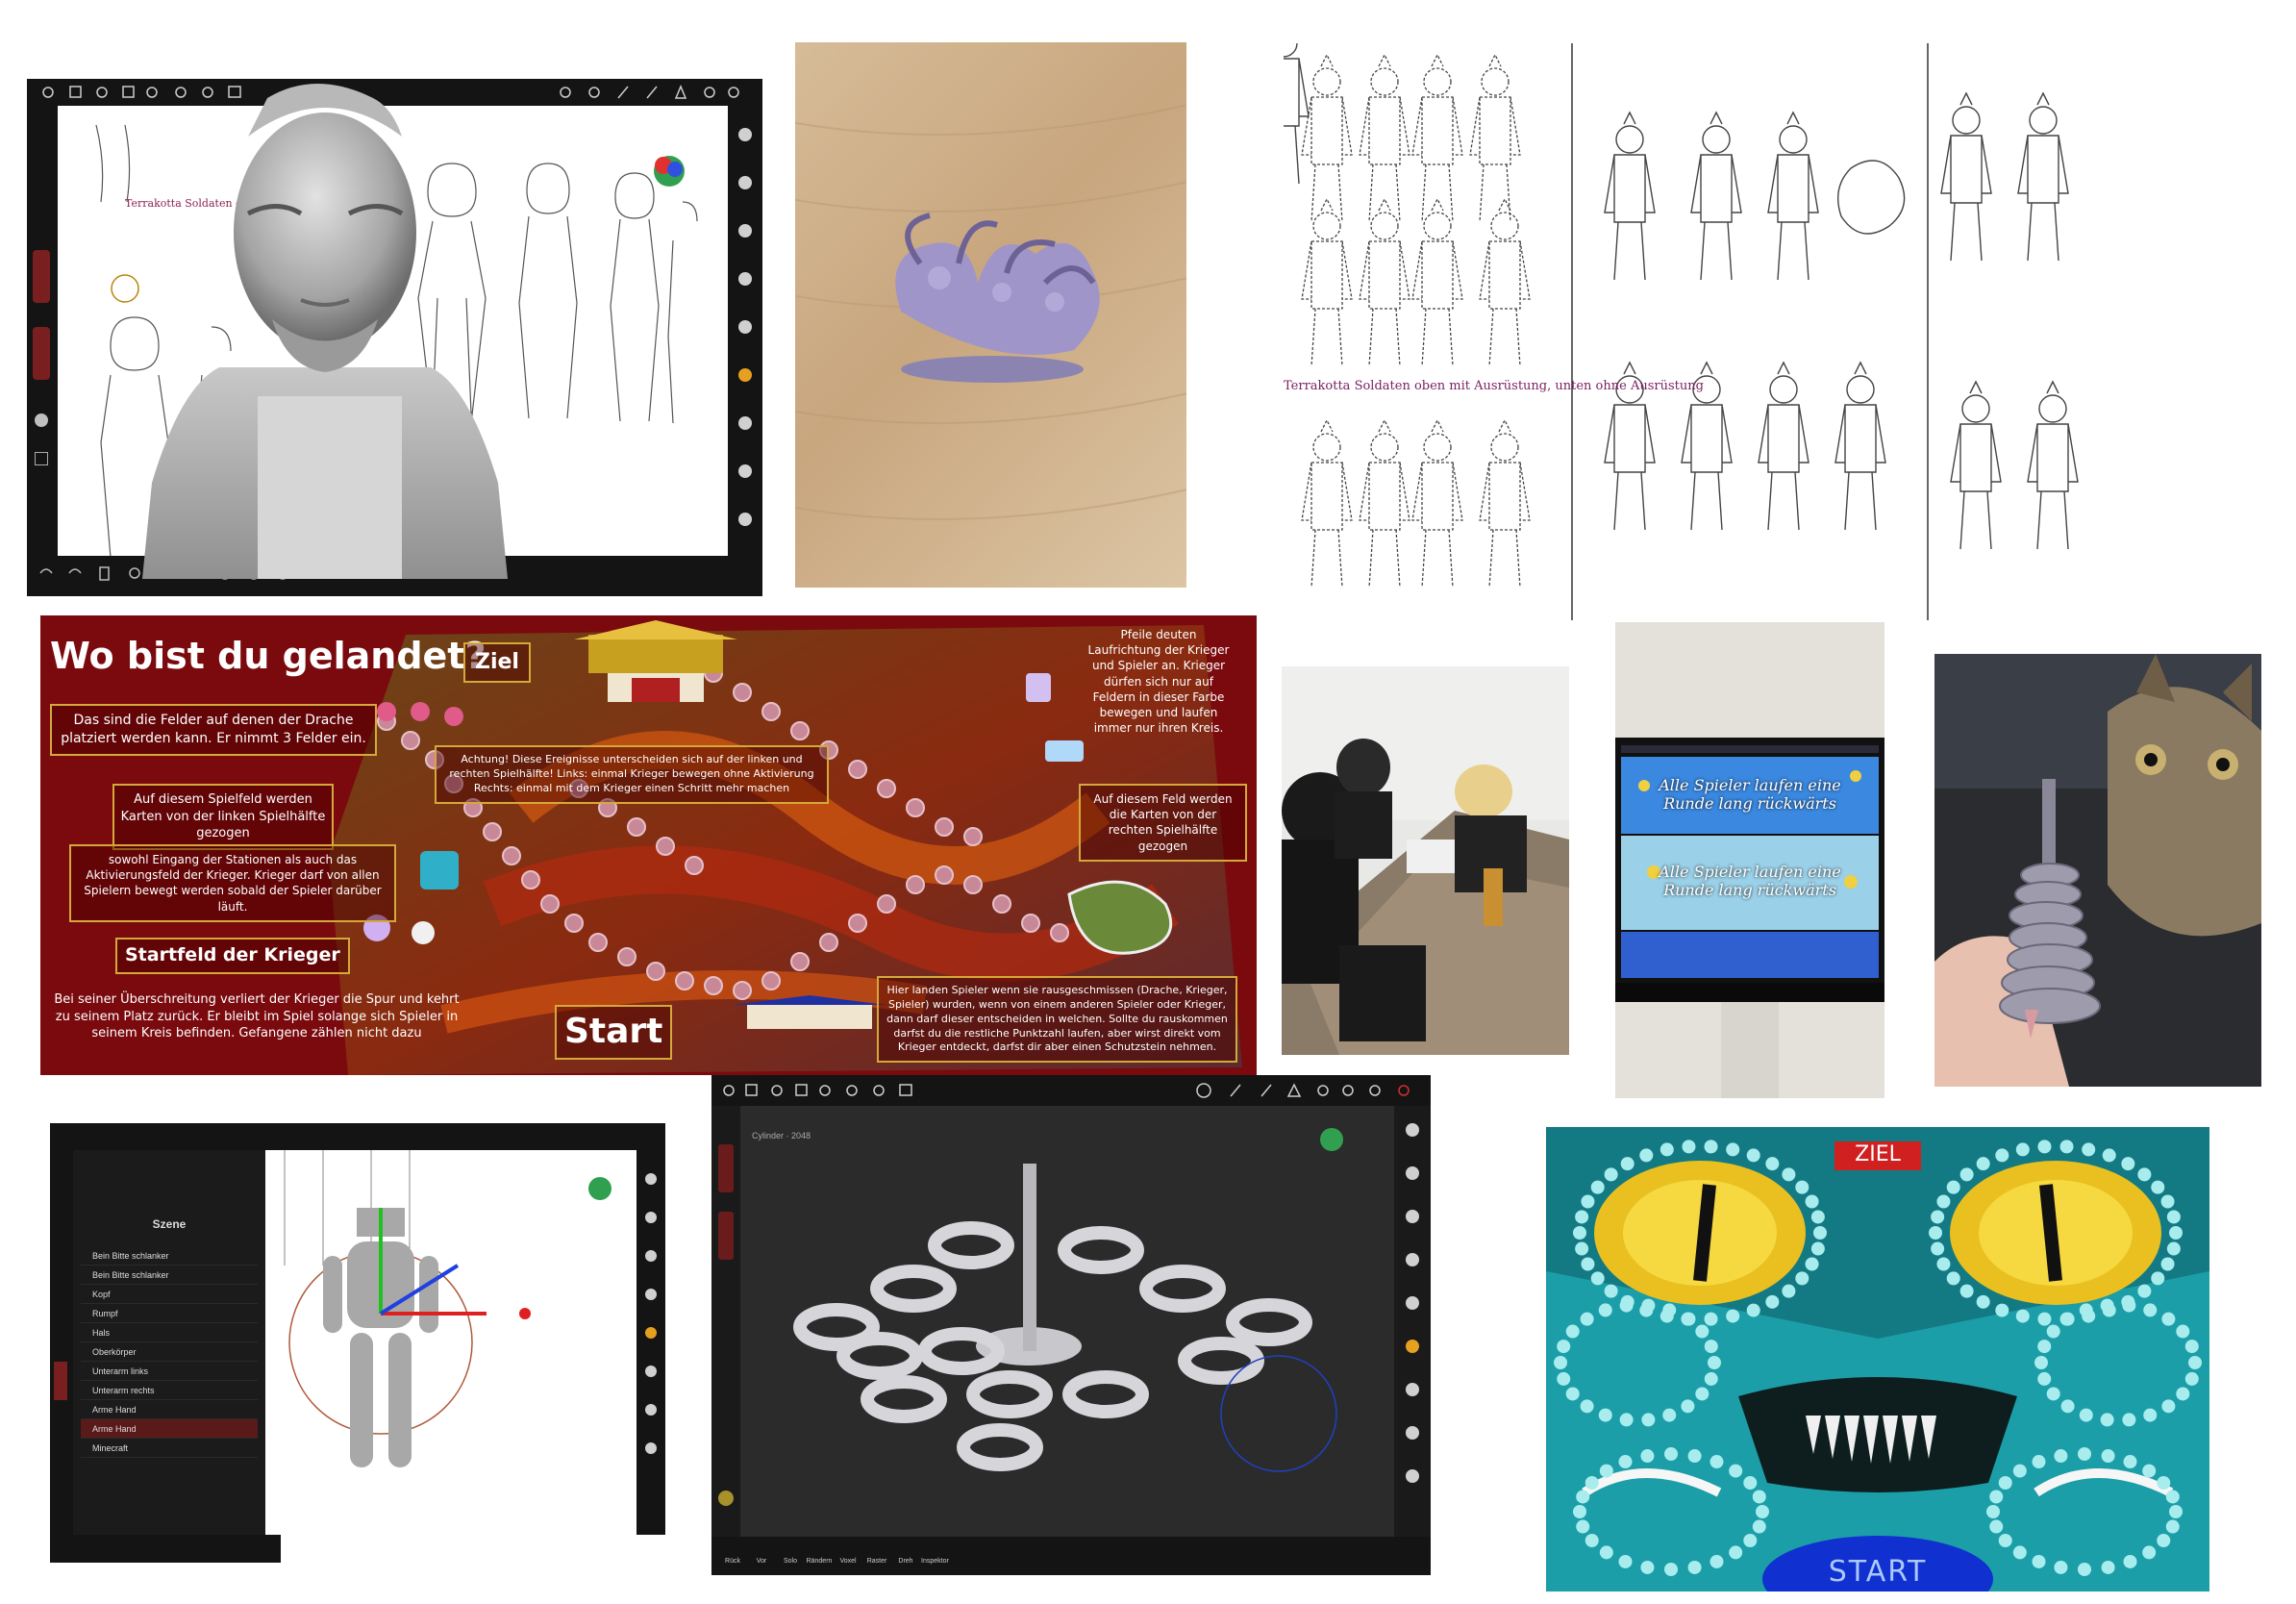  I want to click on left-sidebar, so click(725, 1321).